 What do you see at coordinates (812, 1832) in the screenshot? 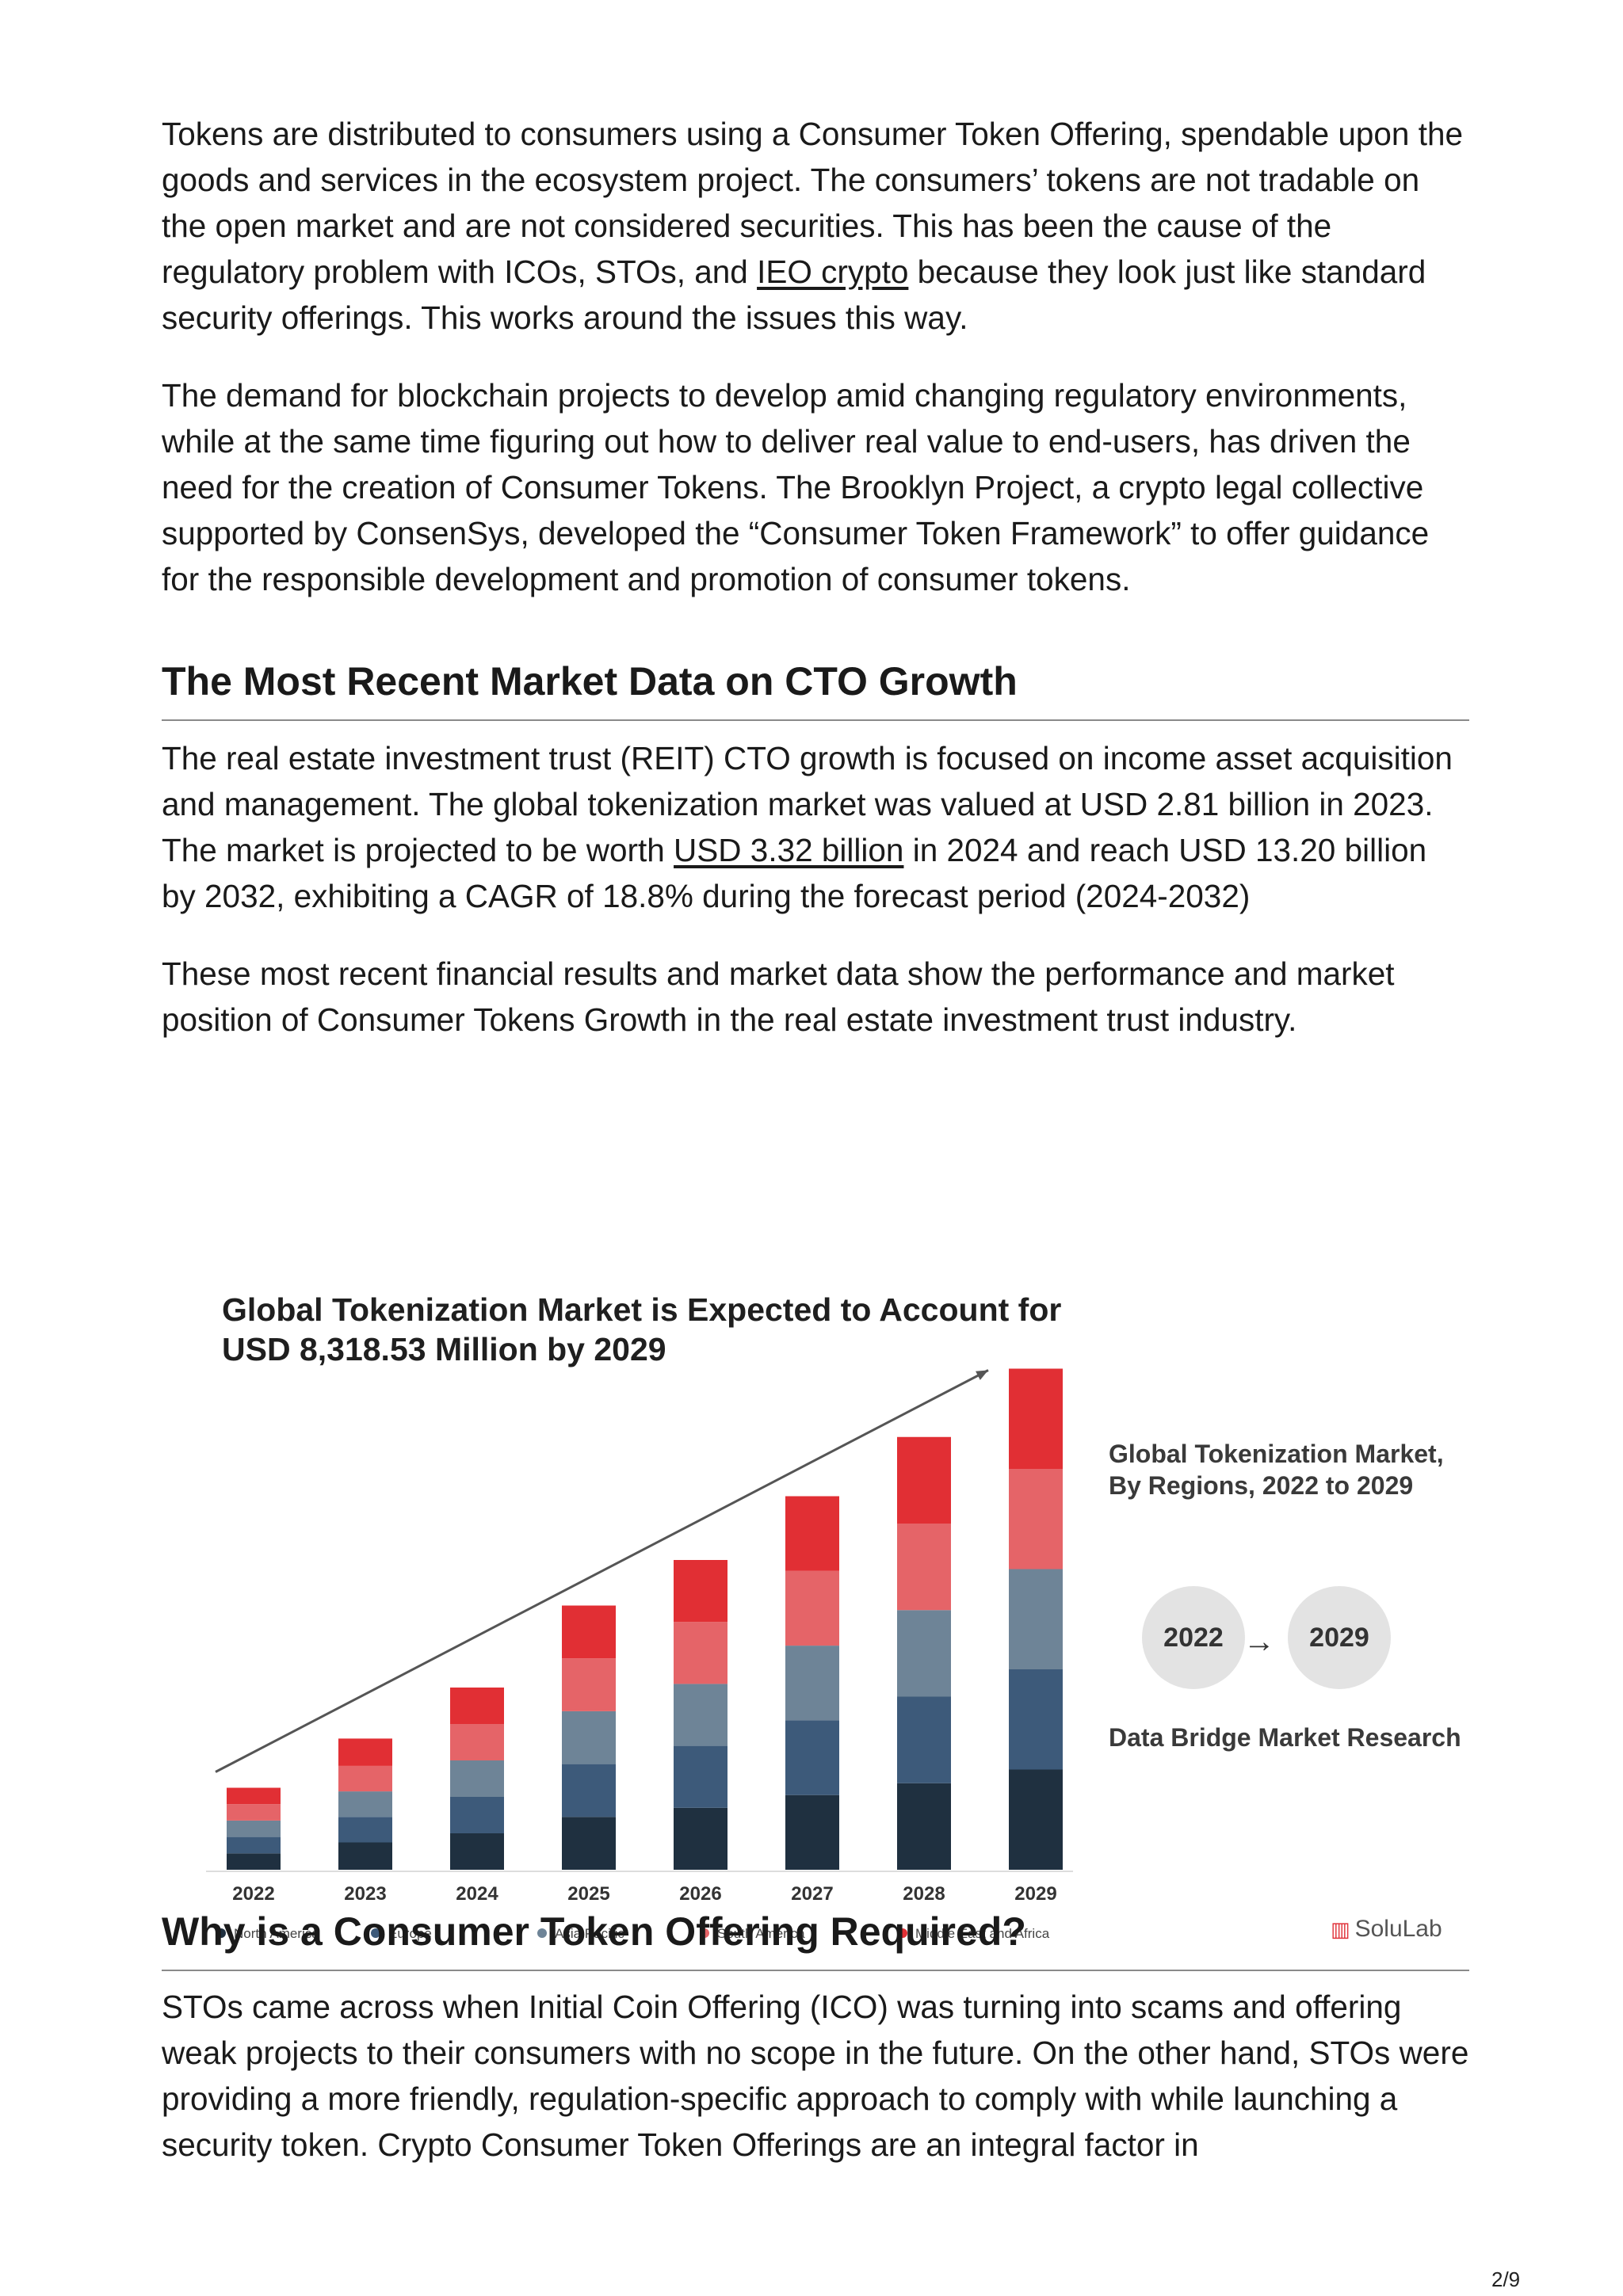
I see `bar-2027-north-america` at bounding box center [812, 1832].